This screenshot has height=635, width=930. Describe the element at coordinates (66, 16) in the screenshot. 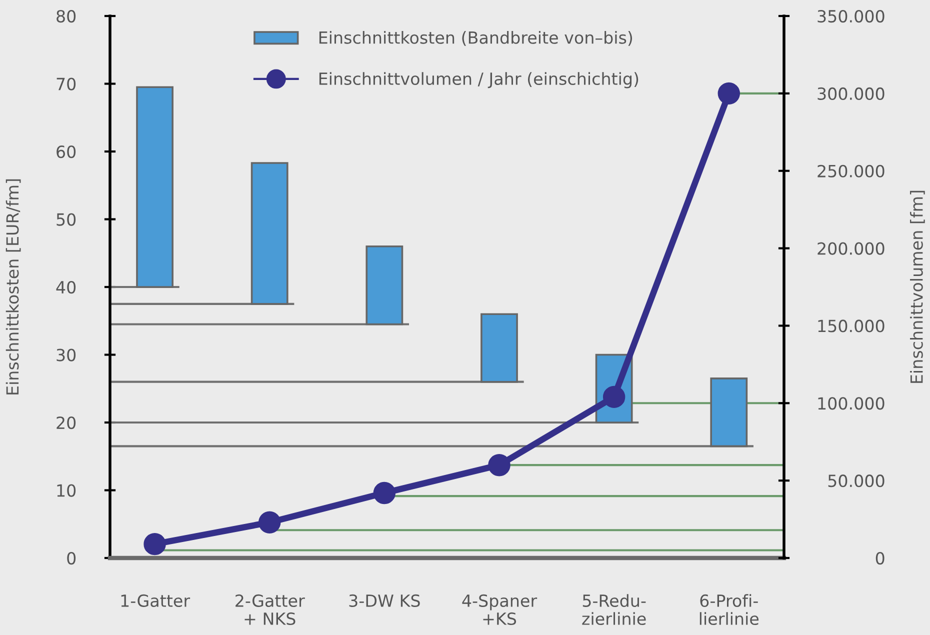

I see `y-tick-label: 80` at that location.